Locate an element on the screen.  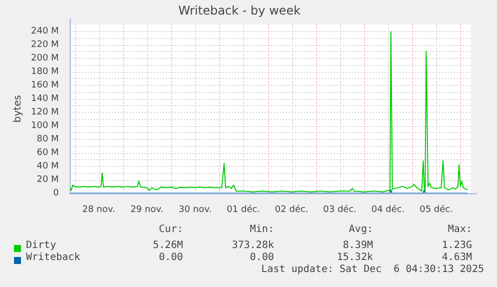
y-tick-label: 60 M is located at coordinates (47, 153).